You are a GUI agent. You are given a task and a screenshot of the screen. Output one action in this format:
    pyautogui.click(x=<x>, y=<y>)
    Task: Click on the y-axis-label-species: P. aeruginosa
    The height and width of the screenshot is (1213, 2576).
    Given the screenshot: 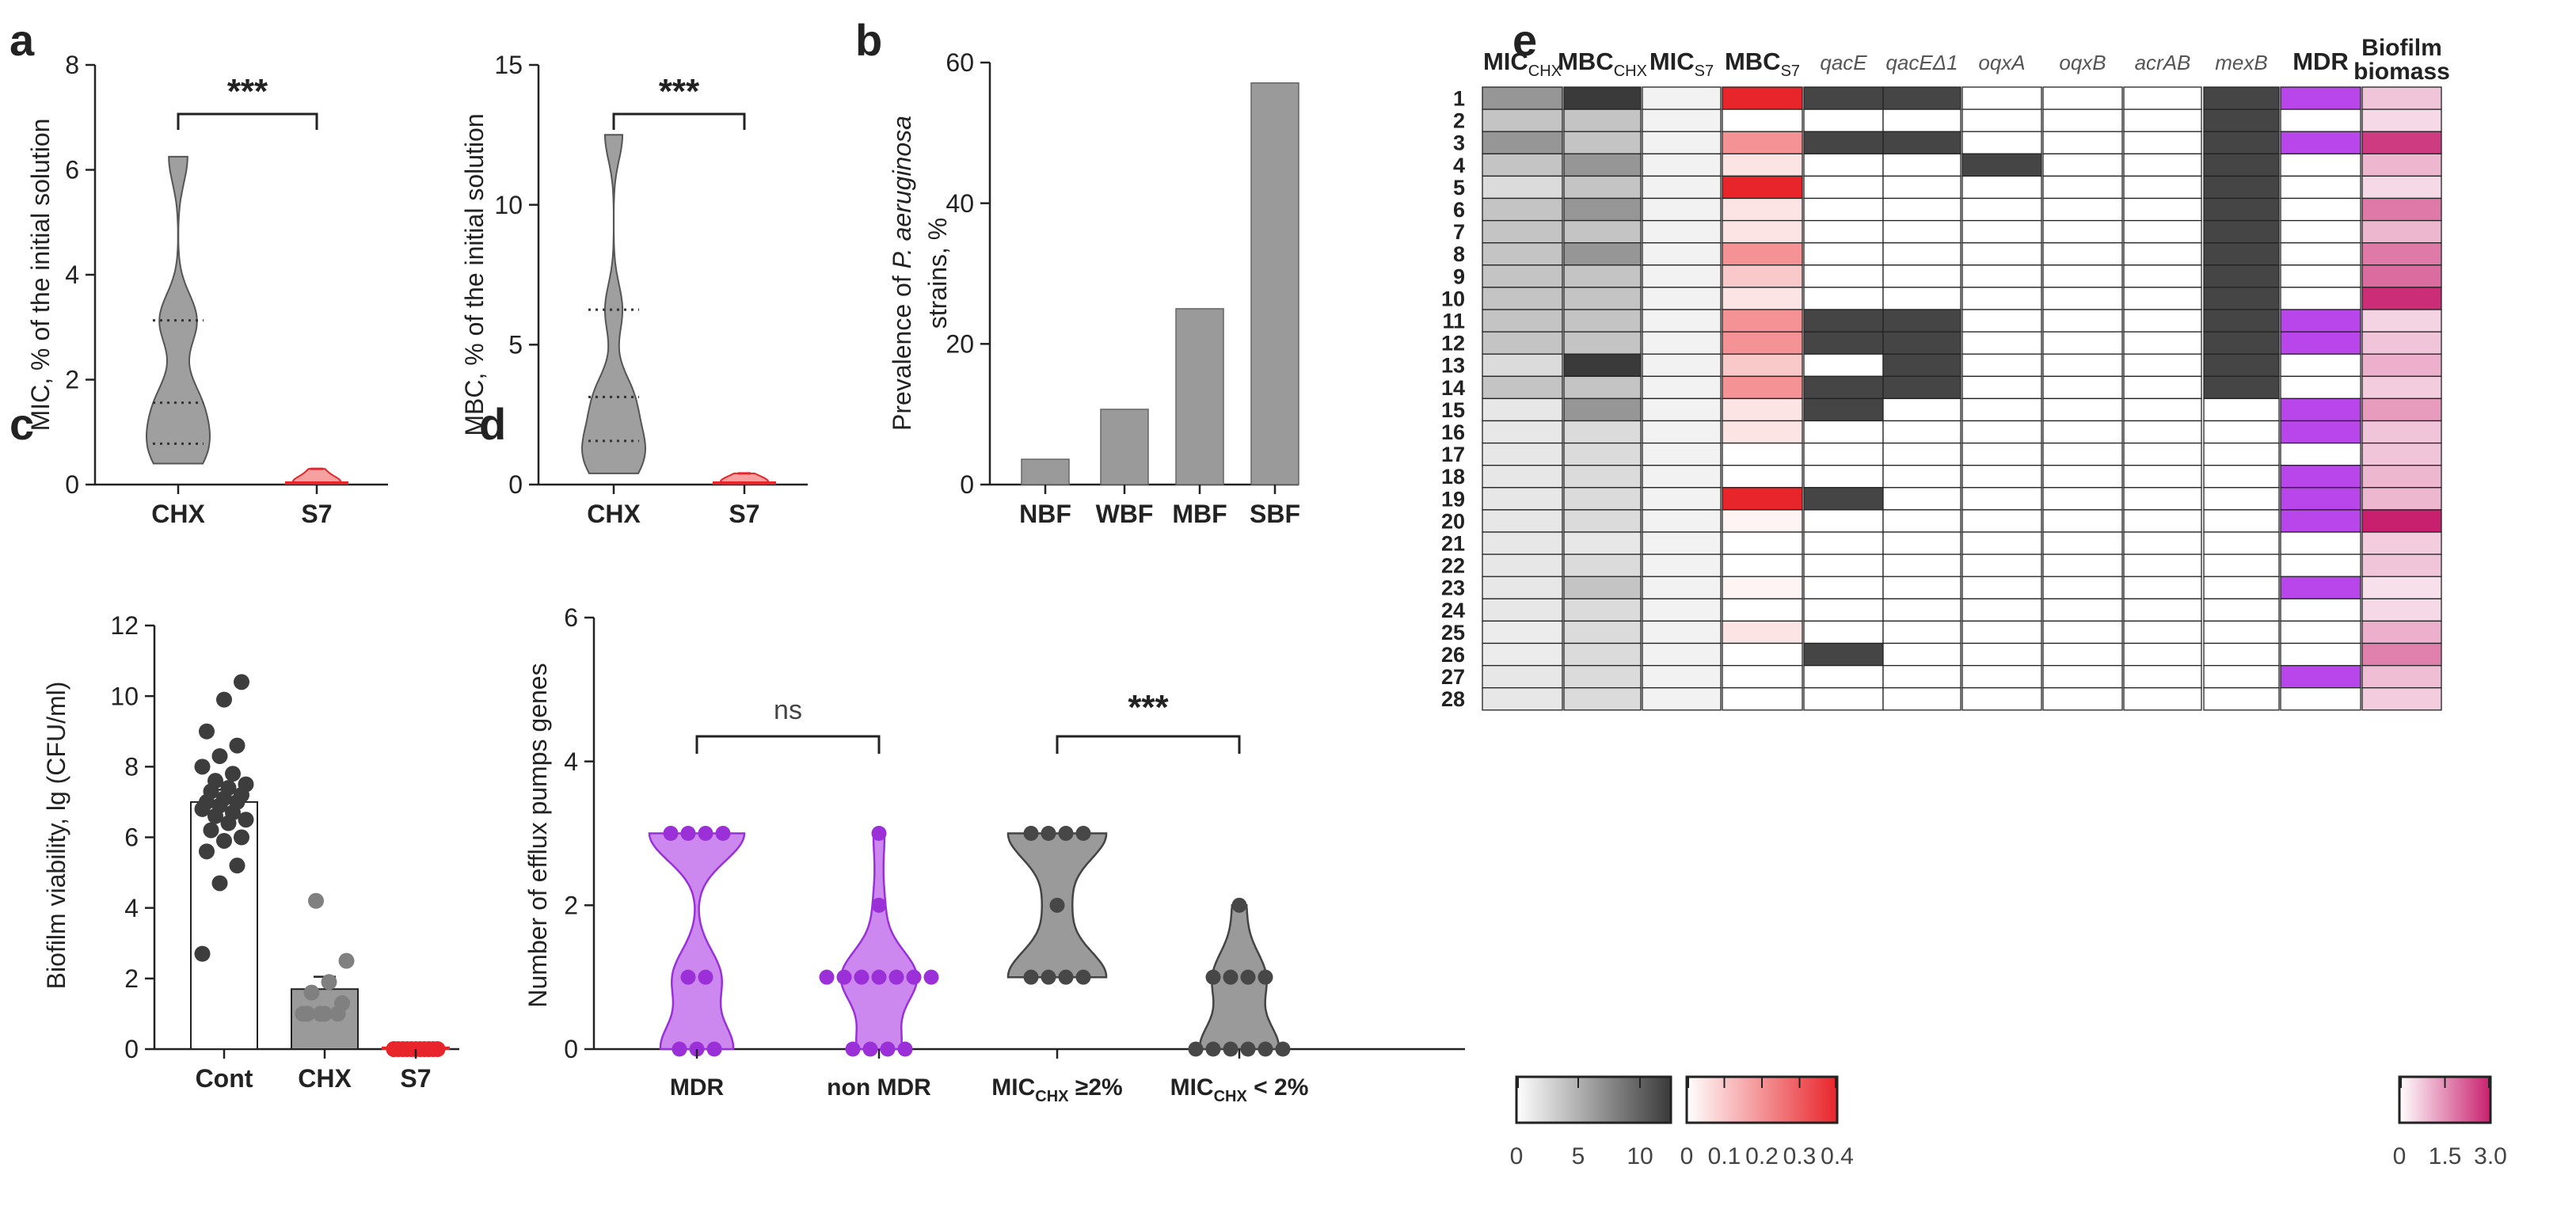 What is the action you would take?
    pyautogui.click(x=902, y=192)
    